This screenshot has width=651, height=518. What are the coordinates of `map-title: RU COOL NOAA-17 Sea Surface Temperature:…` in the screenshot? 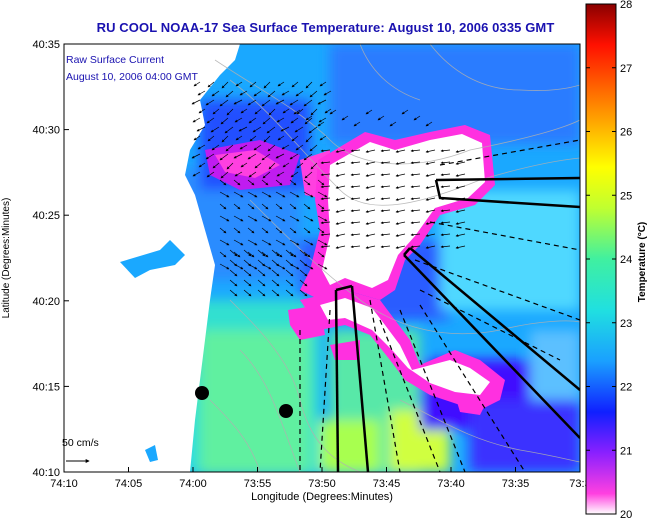 It's located at (325, 27).